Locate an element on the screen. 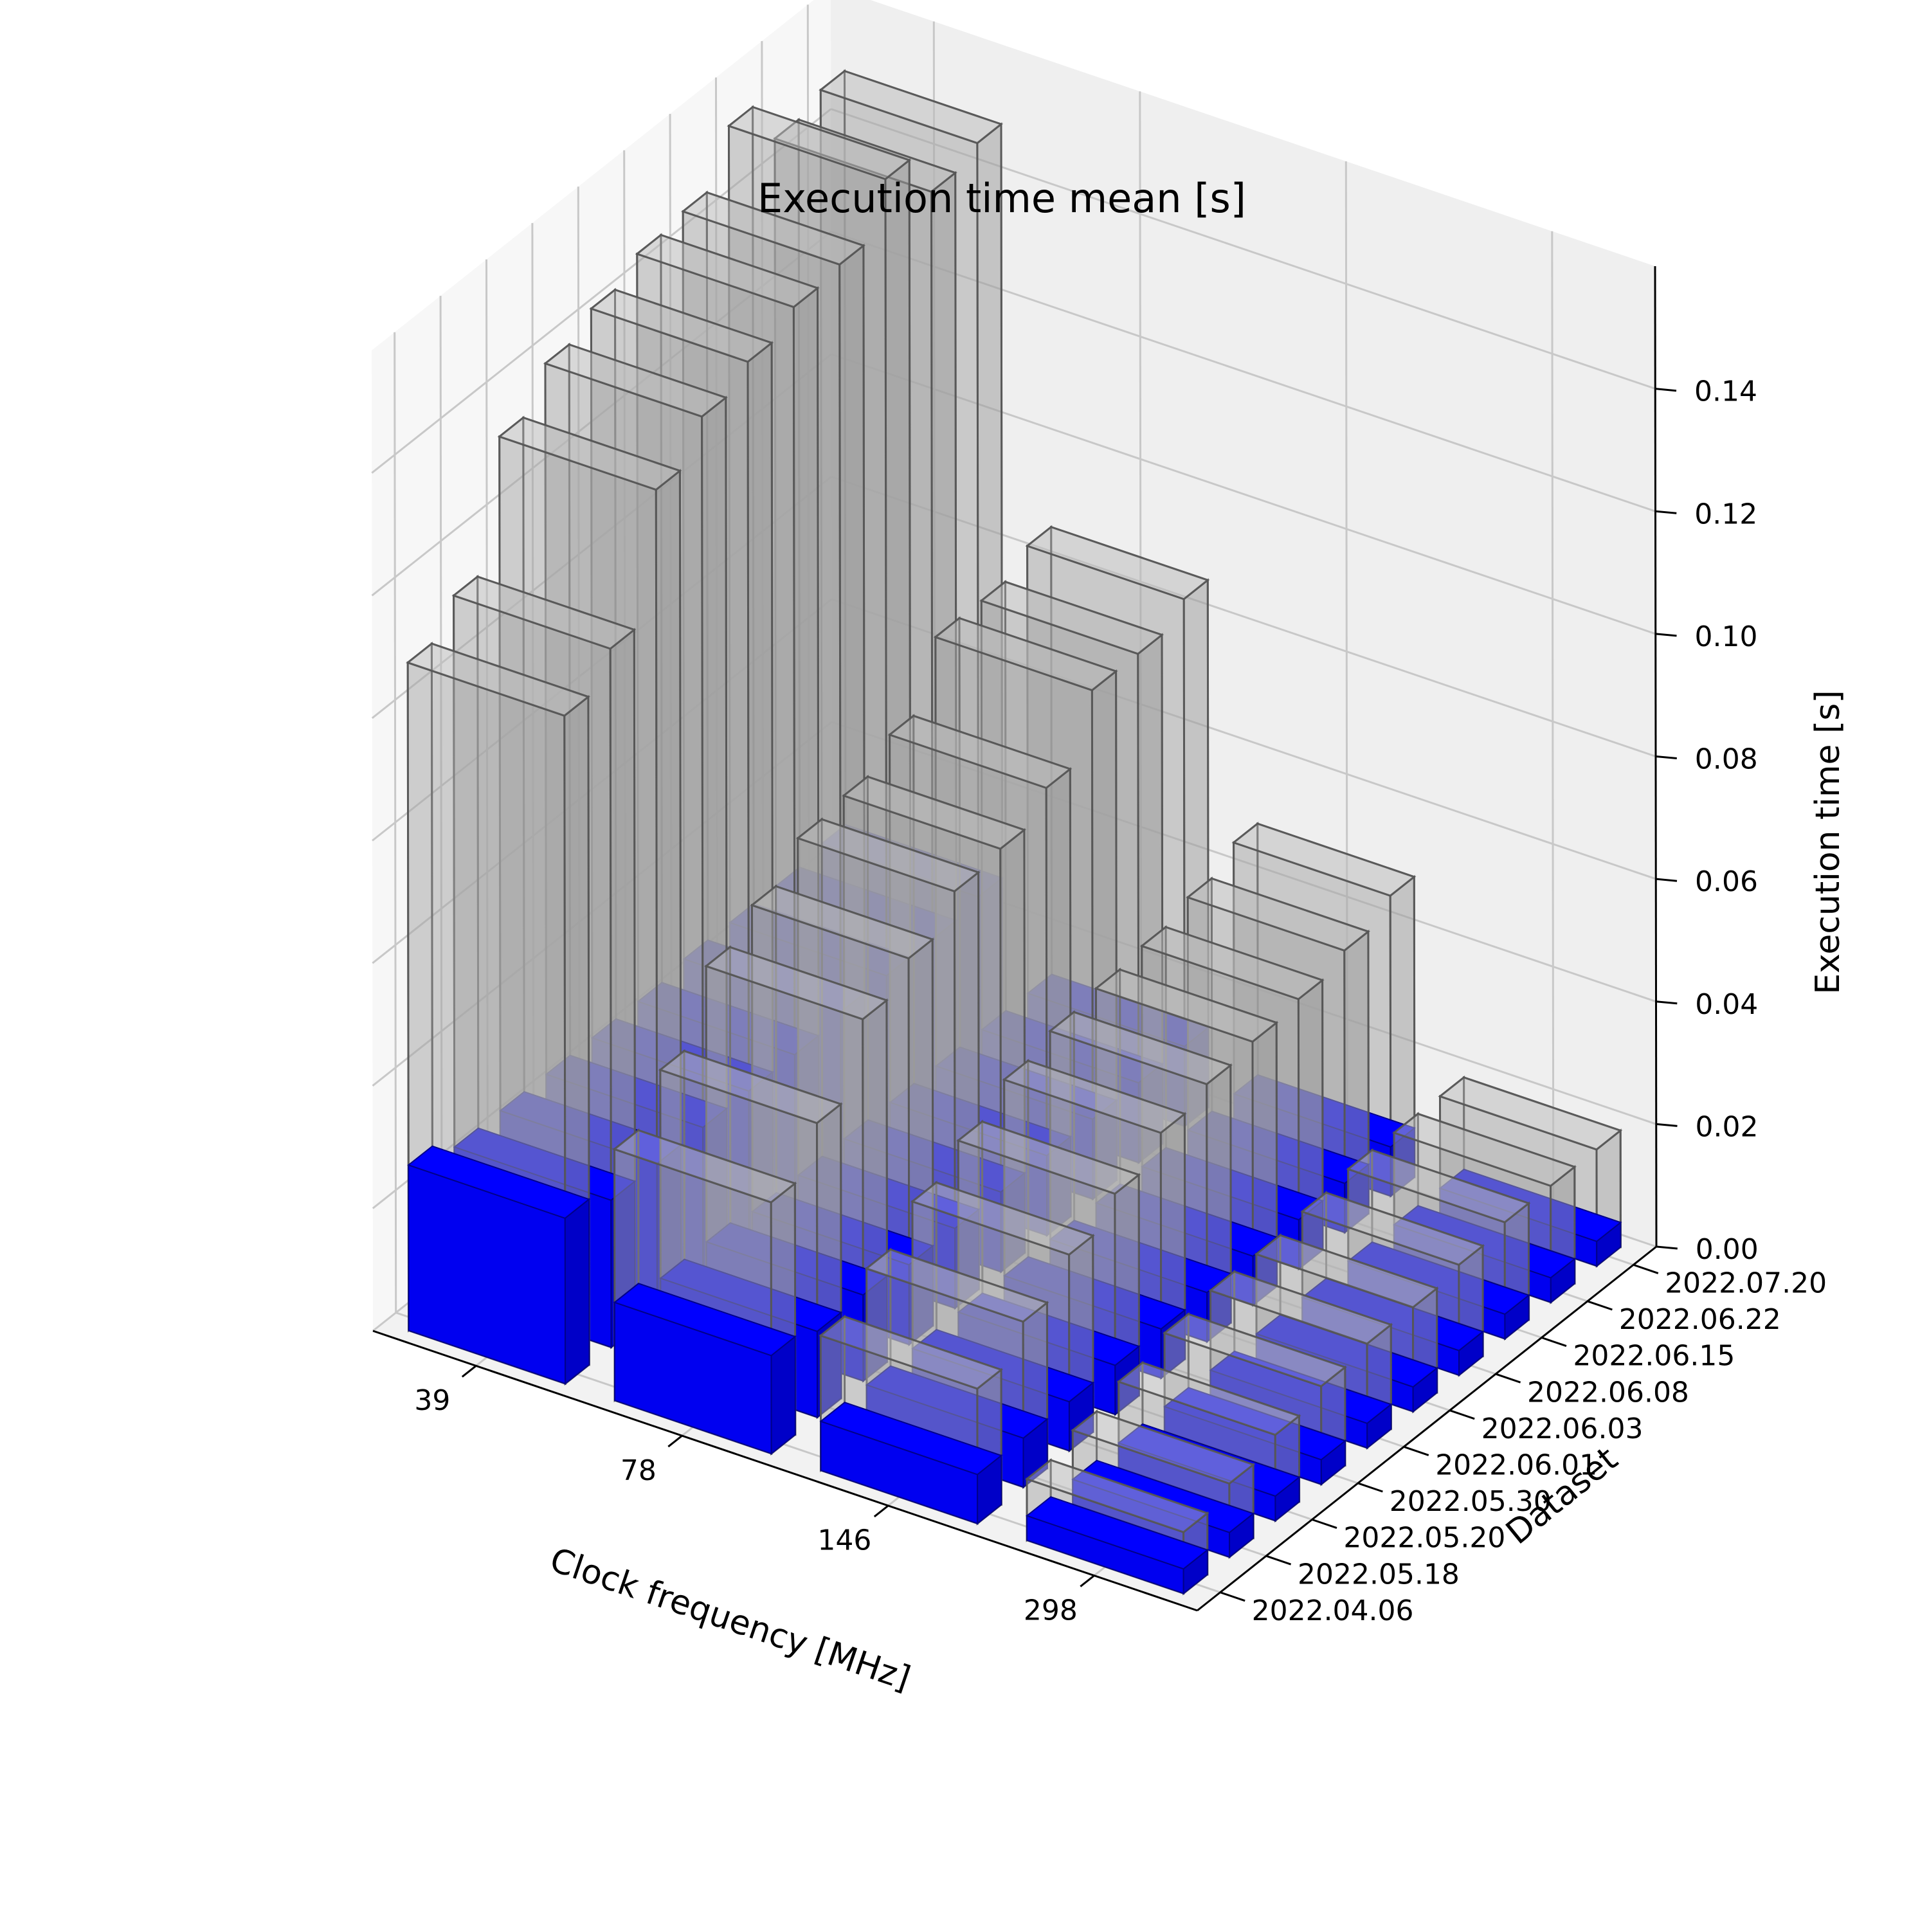 This screenshot has width=1929, height=1932. z-tick-label: 0.06 is located at coordinates (1726, 881).